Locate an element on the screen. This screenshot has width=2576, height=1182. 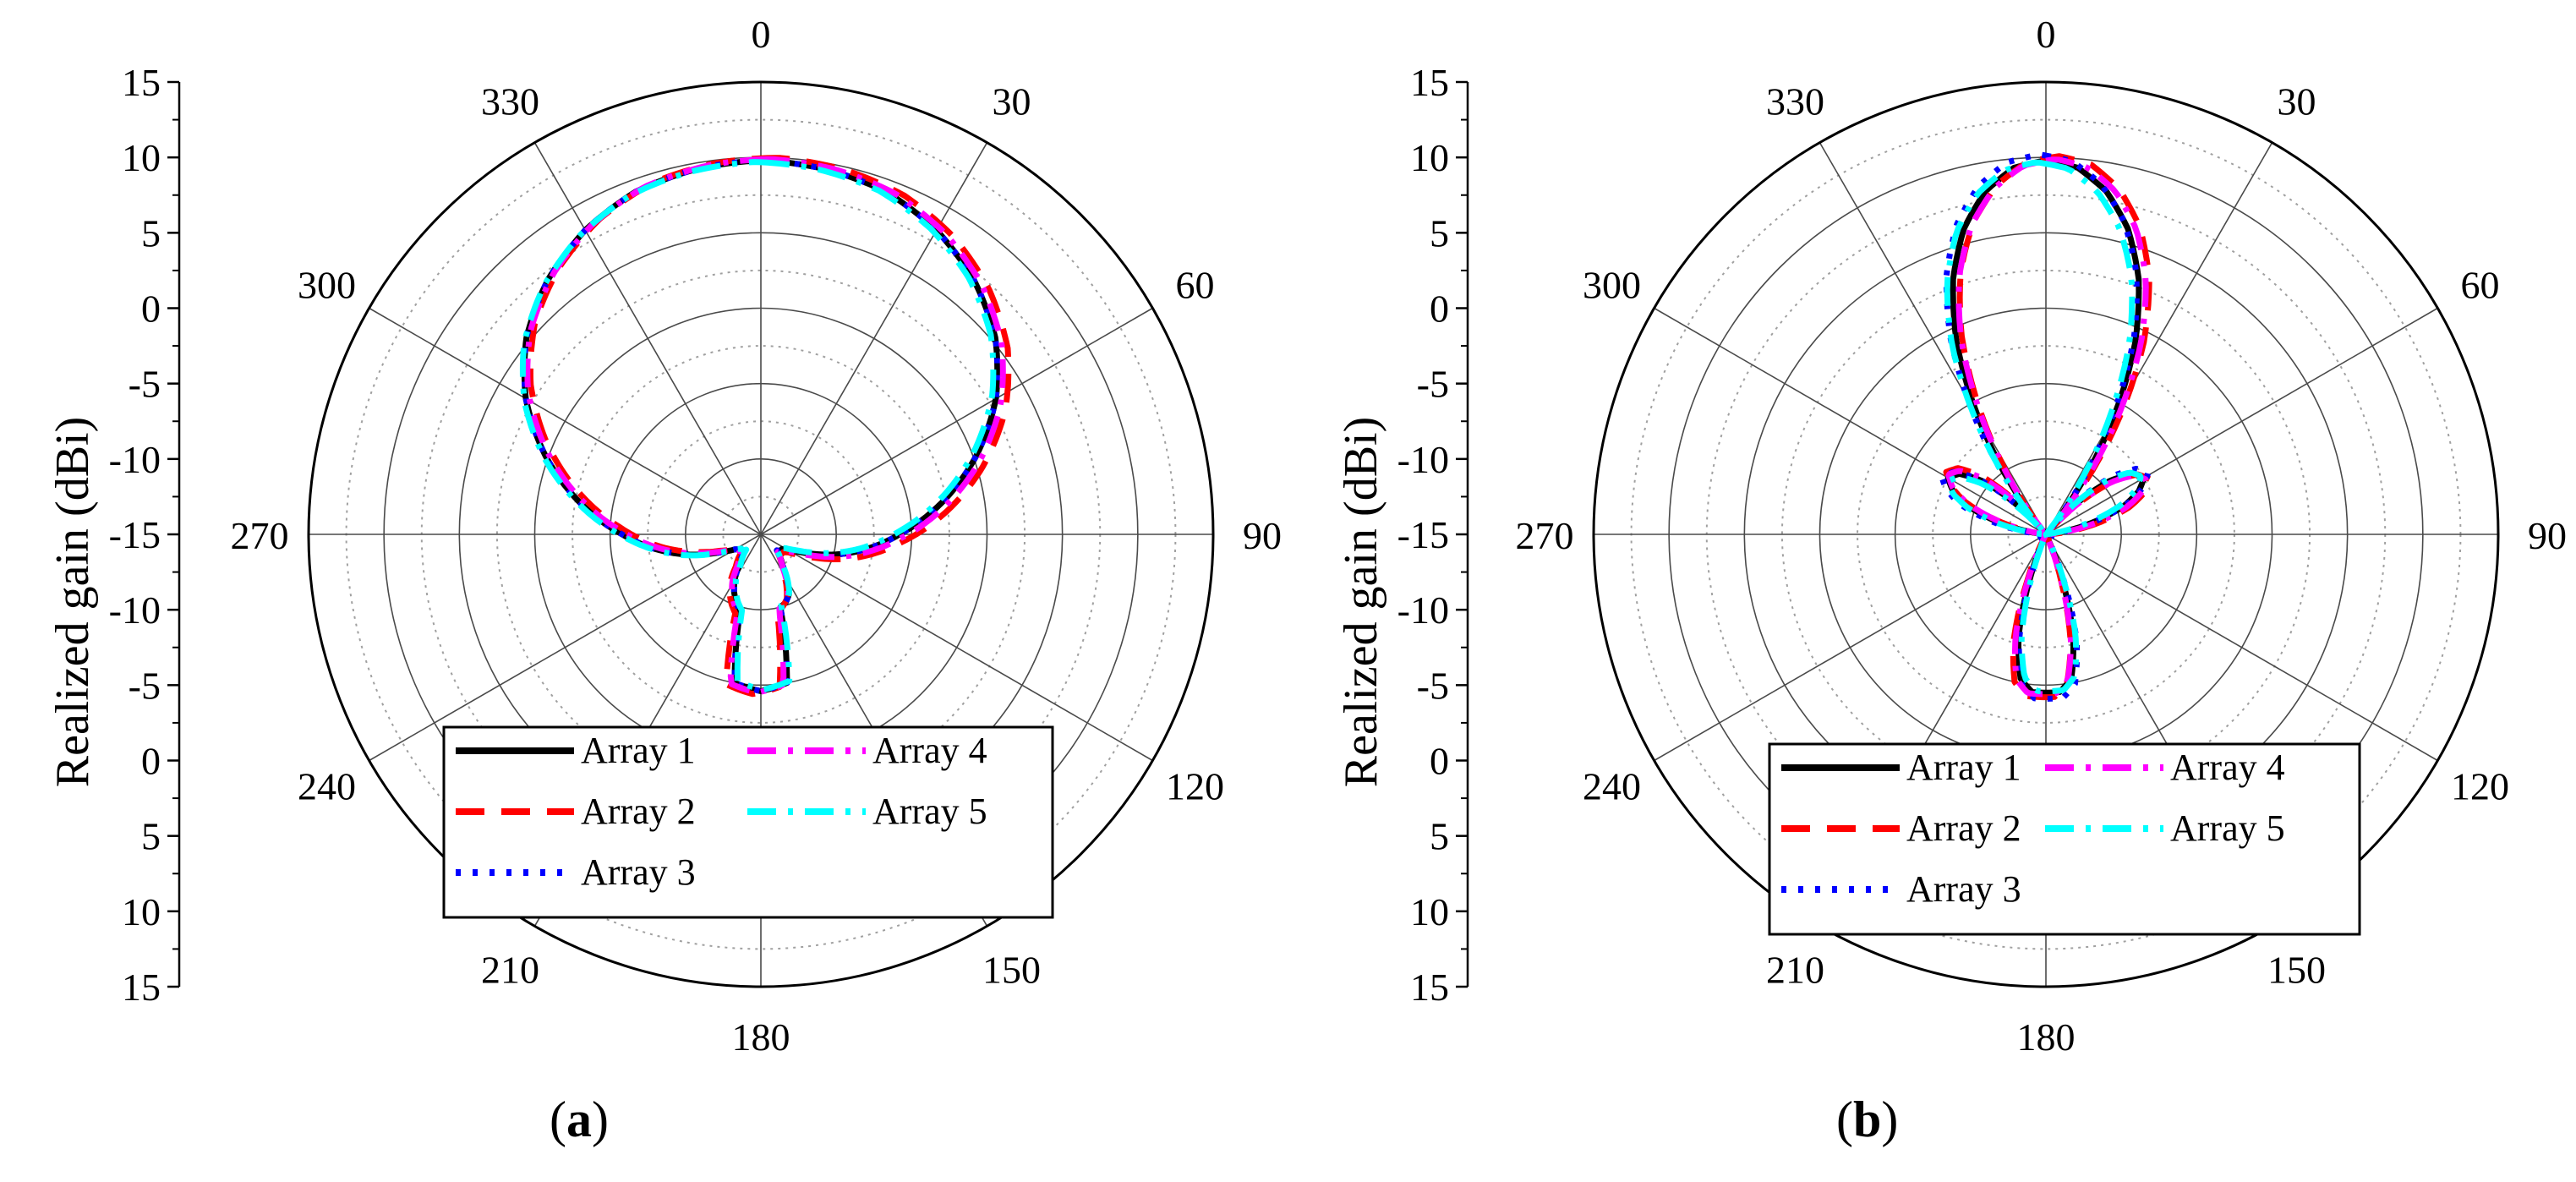
caption-a: (a) is located at coordinates (579, 1120).